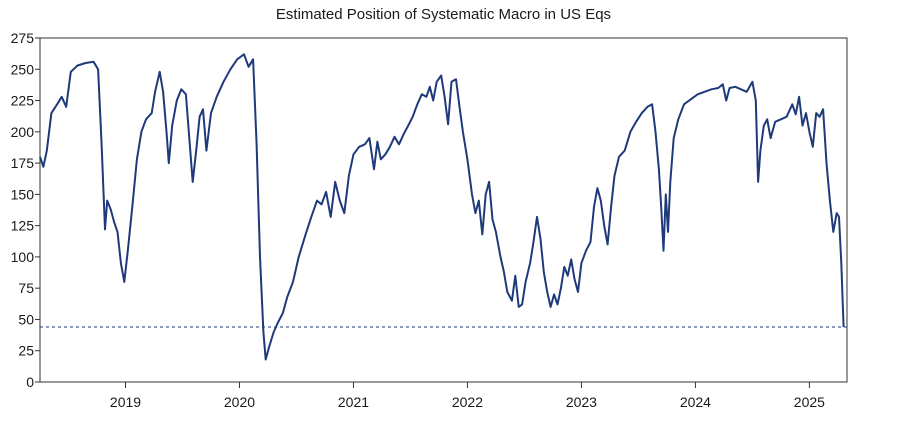 The image size is (897, 421). I want to click on x-tick-label: 2024, so click(695, 402).